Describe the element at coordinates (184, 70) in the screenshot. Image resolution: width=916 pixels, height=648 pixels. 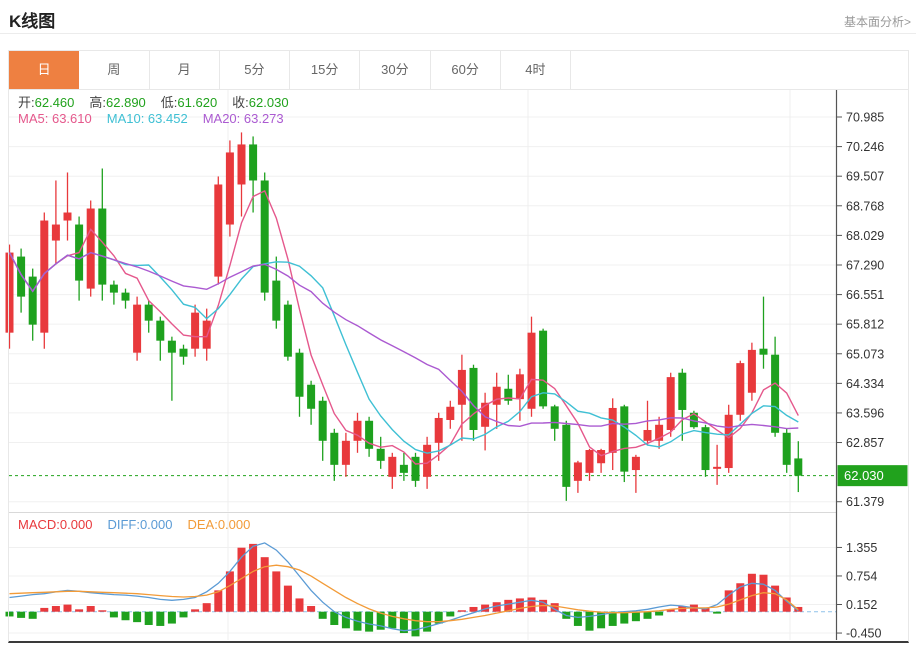
I see `tab-month: 月` at that location.